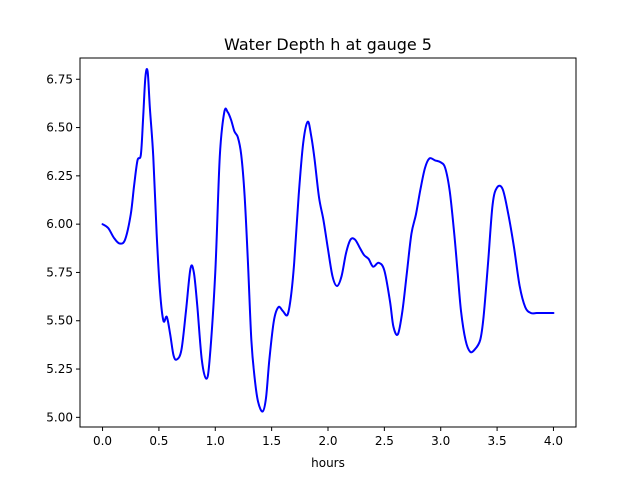 This screenshot has height=484, width=640. I want to click on y-tick-label: 5.00, so click(59, 417).